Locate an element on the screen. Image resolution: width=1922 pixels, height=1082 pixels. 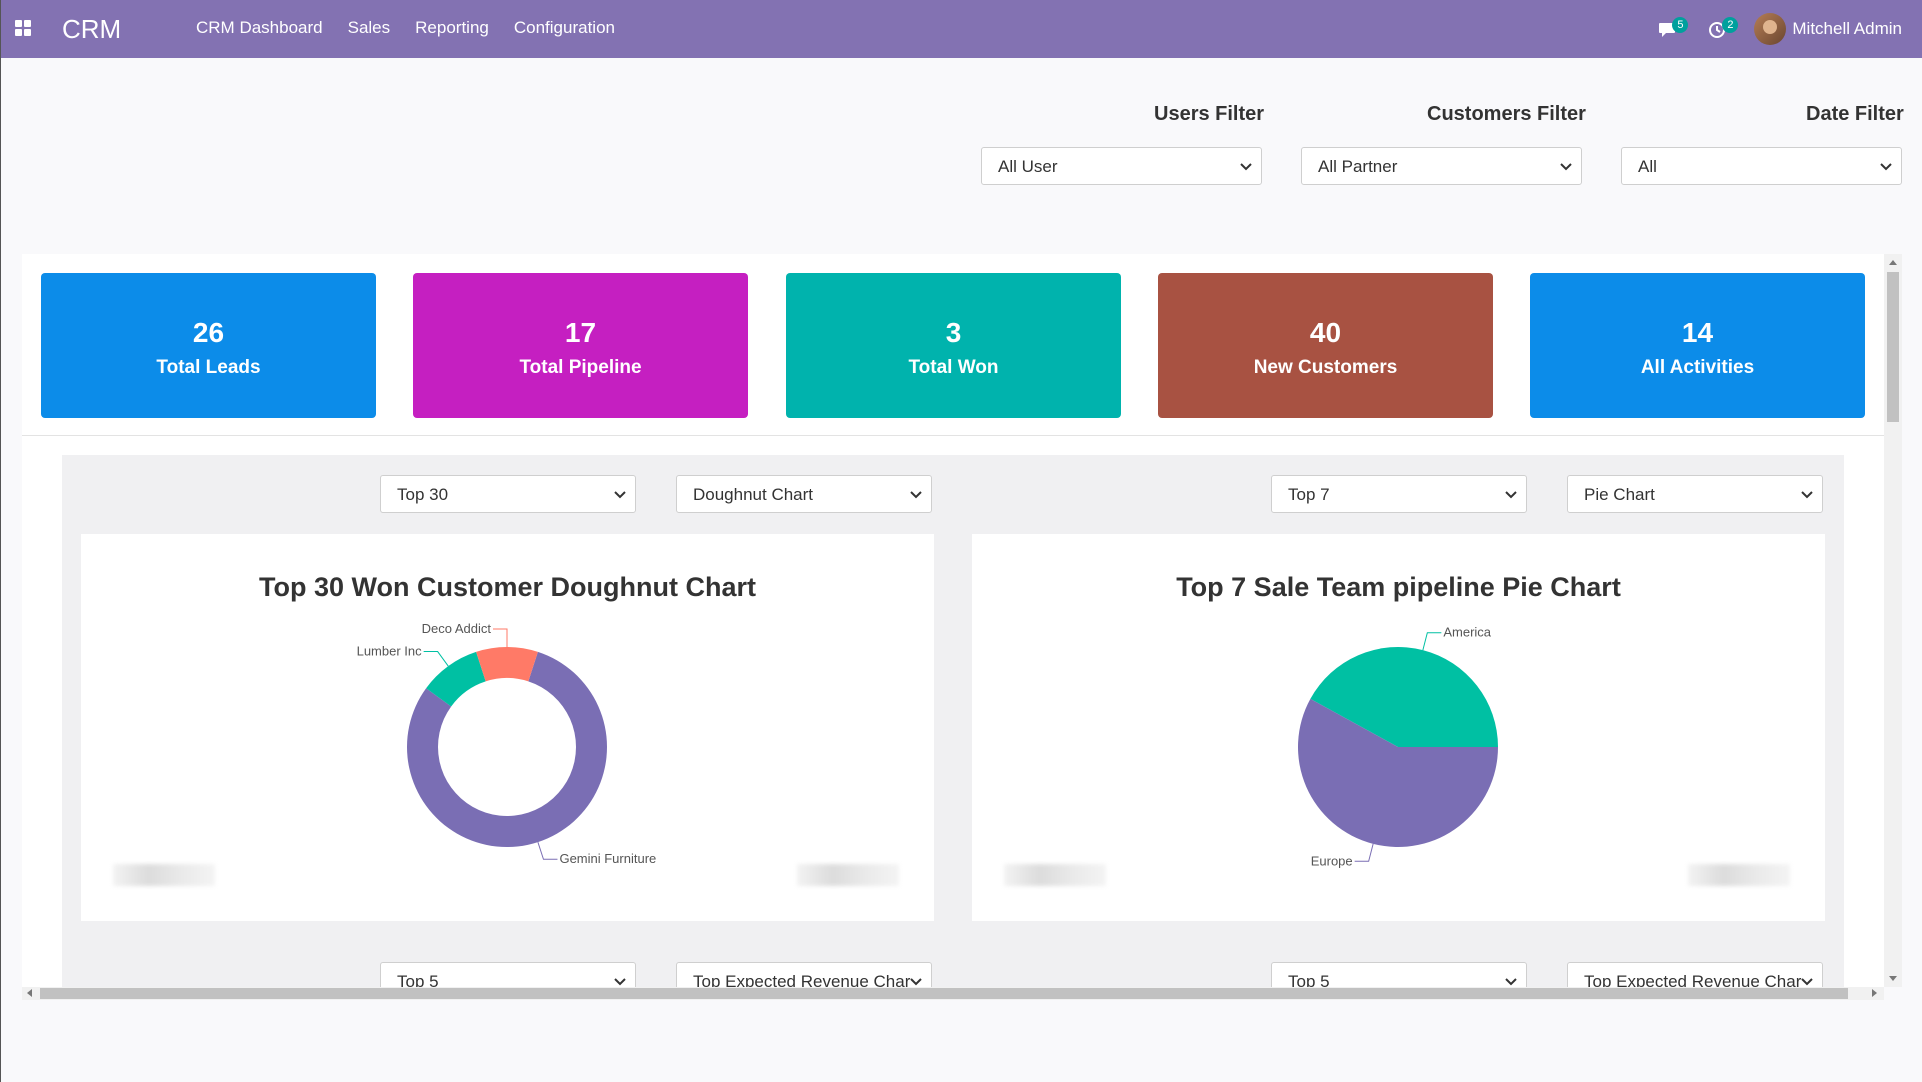
left-top-select: Top 30 is located at coordinates (508, 494).